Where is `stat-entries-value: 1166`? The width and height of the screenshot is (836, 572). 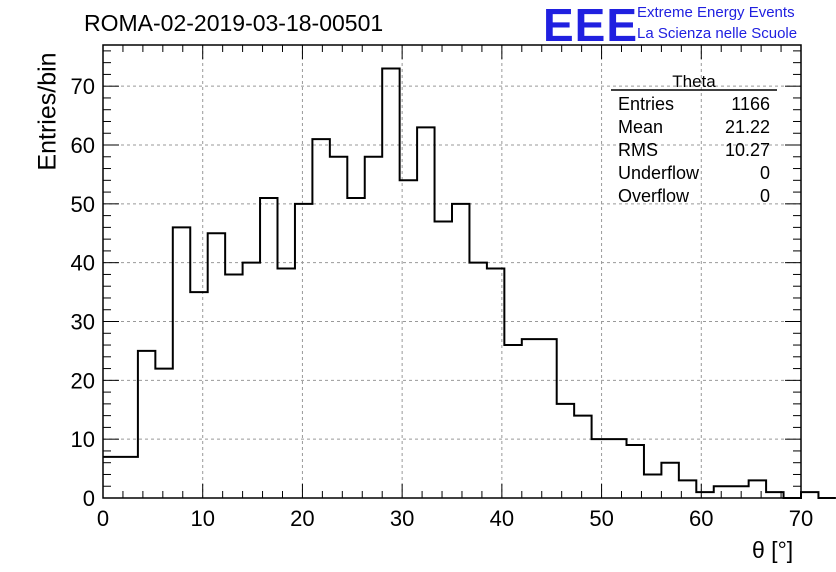
stat-entries-value: 1166 is located at coordinates (750, 104).